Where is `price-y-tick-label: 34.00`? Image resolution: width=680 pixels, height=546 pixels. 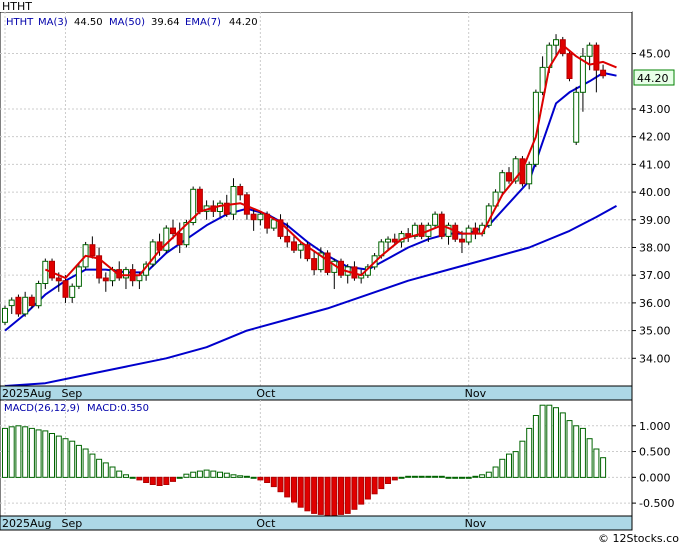 price-y-tick-label: 34.00 is located at coordinates (655, 358).